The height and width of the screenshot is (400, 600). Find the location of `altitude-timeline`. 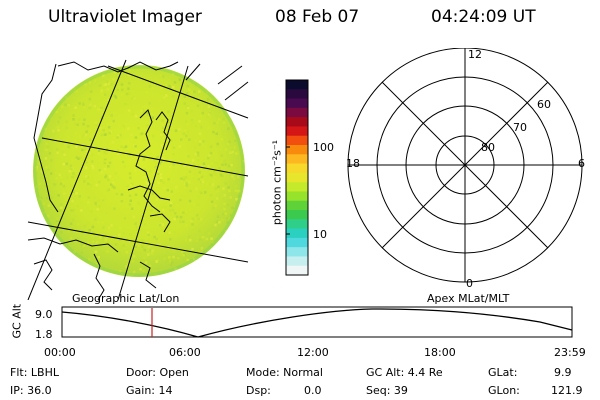

altitude-timeline is located at coordinates (317, 322).